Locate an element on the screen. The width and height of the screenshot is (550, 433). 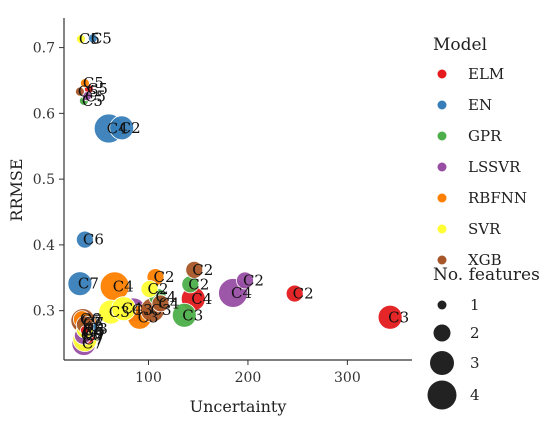
x-ticks: 100 200 300 is located at coordinates (248, 373).